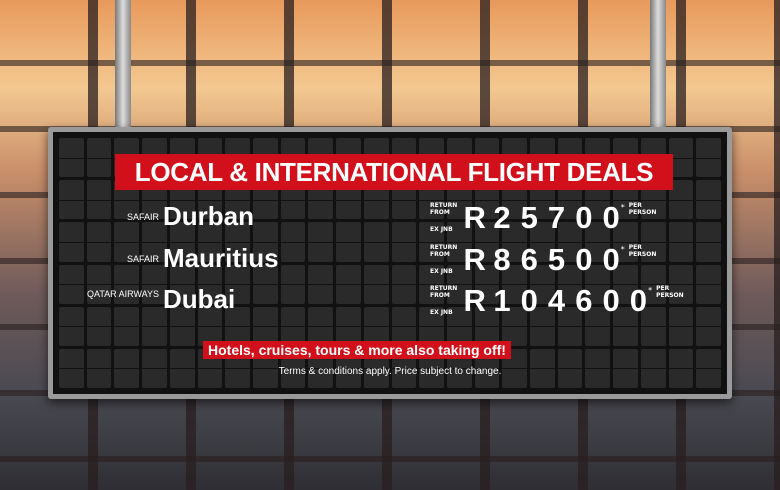  I want to click on price: R 8 6 5 0 0 * PER PERSON, so click(558, 260).